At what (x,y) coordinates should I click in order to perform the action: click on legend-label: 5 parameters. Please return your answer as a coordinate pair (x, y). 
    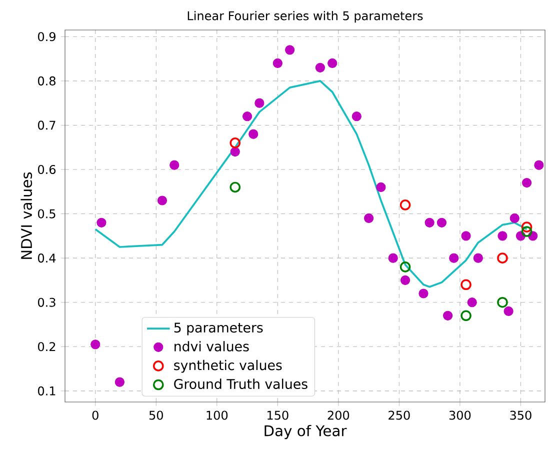
    Looking at the image, I should click on (218, 329).